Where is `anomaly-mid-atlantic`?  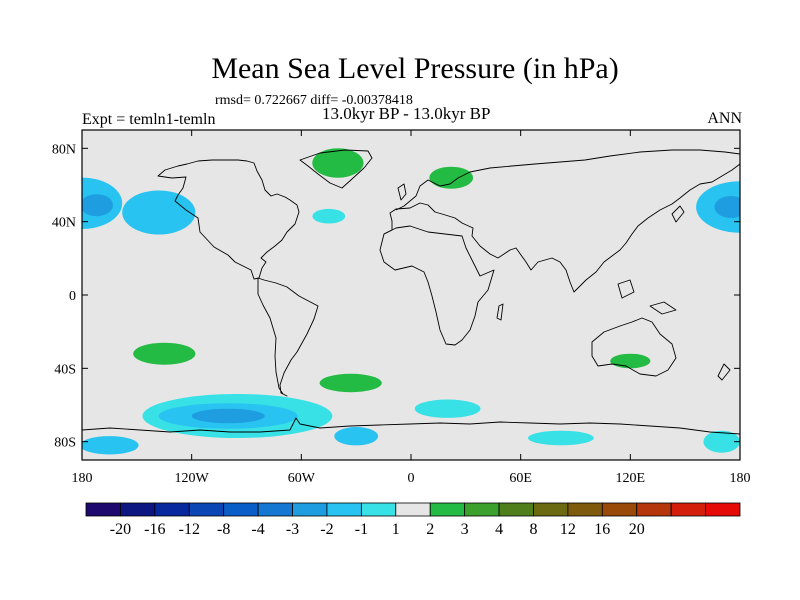
anomaly-mid-atlantic is located at coordinates (329, 216).